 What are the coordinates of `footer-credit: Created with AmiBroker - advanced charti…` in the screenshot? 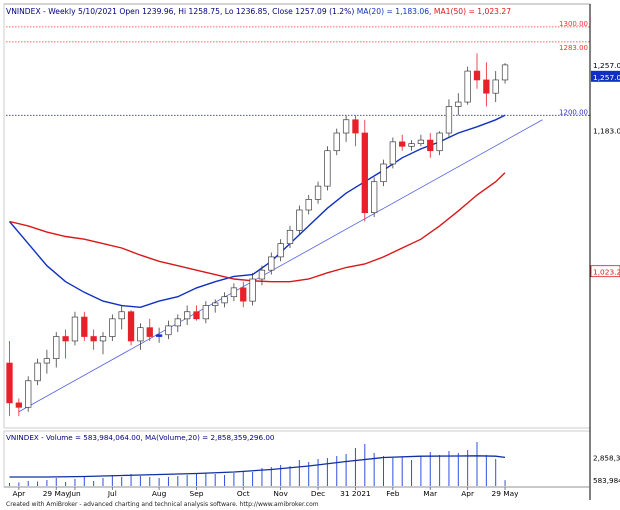 It's located at (162, 504).